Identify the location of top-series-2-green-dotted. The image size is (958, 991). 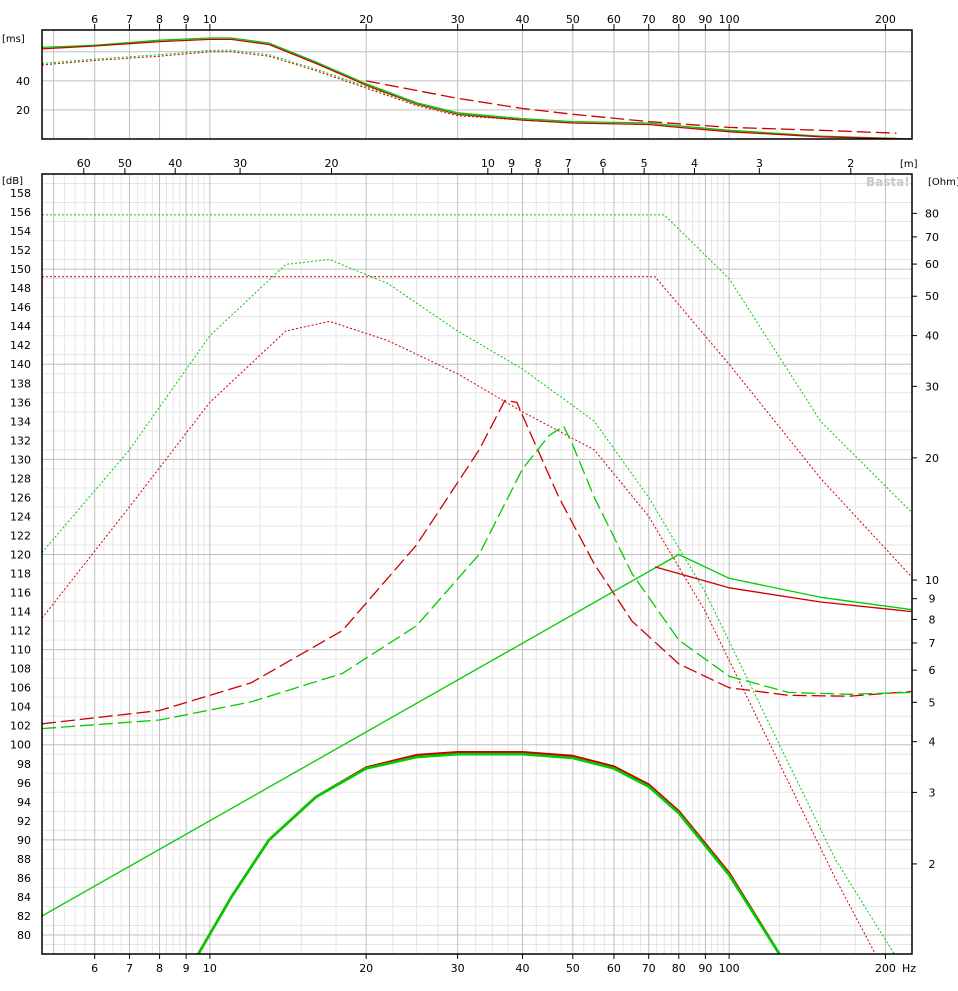
(307, 86).